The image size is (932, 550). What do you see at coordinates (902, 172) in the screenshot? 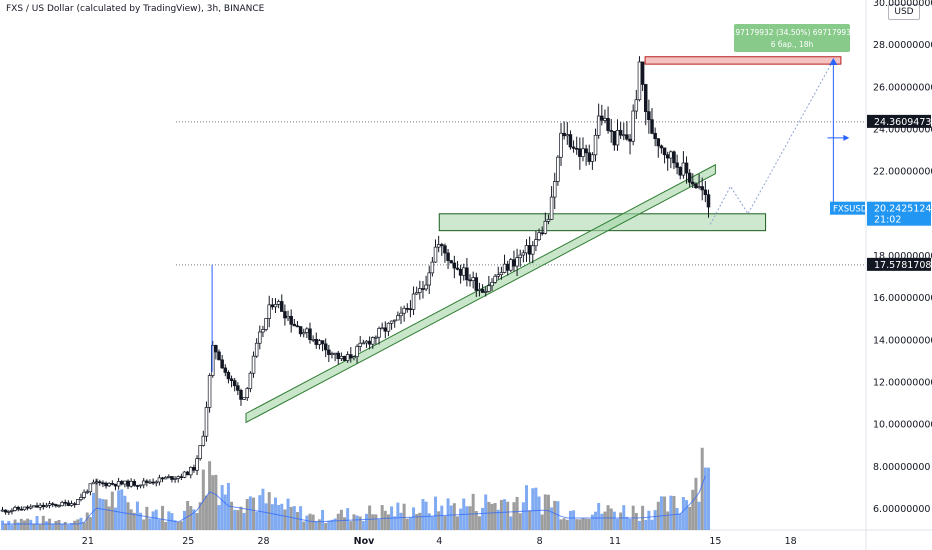
I see `y-tick-label: 22.00000000` at bounding box center [902, 172].